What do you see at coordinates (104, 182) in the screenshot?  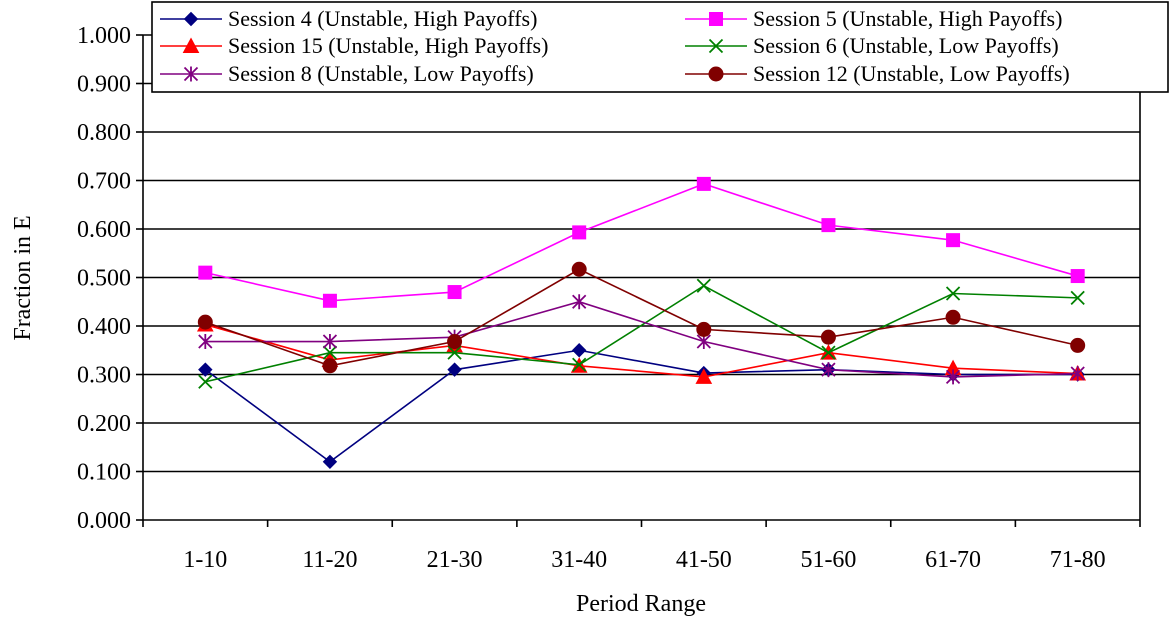 I see `y-tick-label: 0.700` at bounding box center [104, 182].